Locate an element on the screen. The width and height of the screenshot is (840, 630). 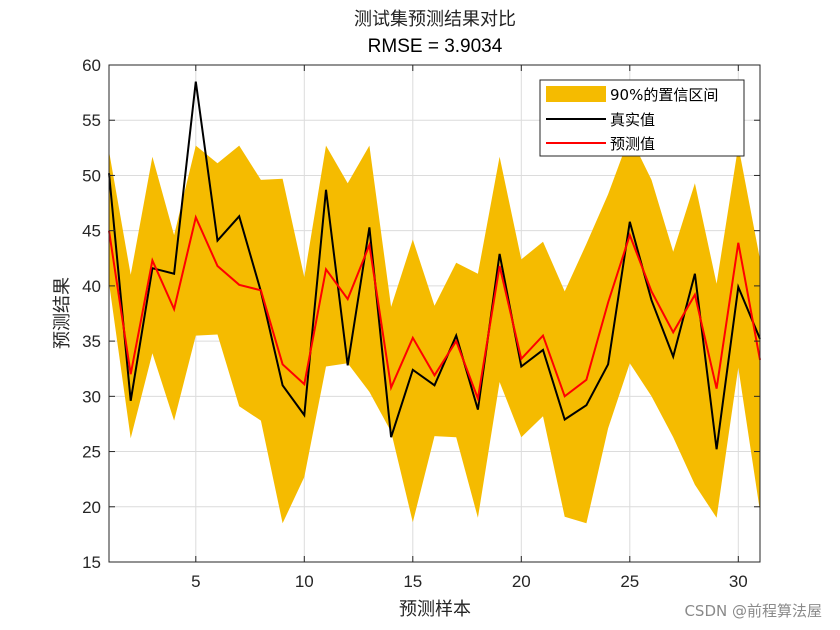
x-tick-label: 20 is located at coordinates (521, 581).